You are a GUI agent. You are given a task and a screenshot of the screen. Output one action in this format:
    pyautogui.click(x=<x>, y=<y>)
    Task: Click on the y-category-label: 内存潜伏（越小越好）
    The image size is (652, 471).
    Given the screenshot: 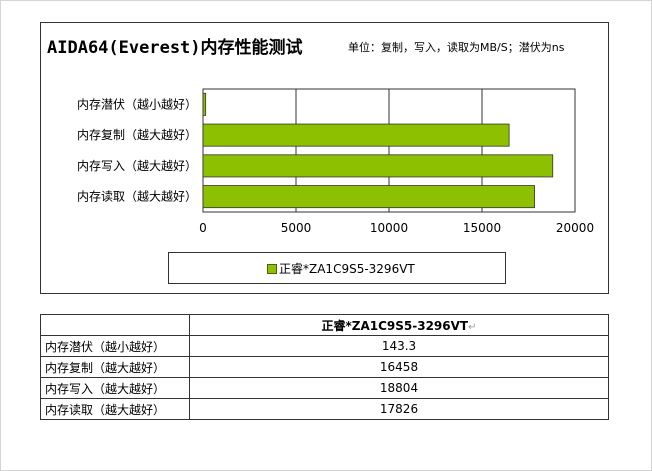 What is the action you would take?
    pyautogui.click(x=137, y=104)
    